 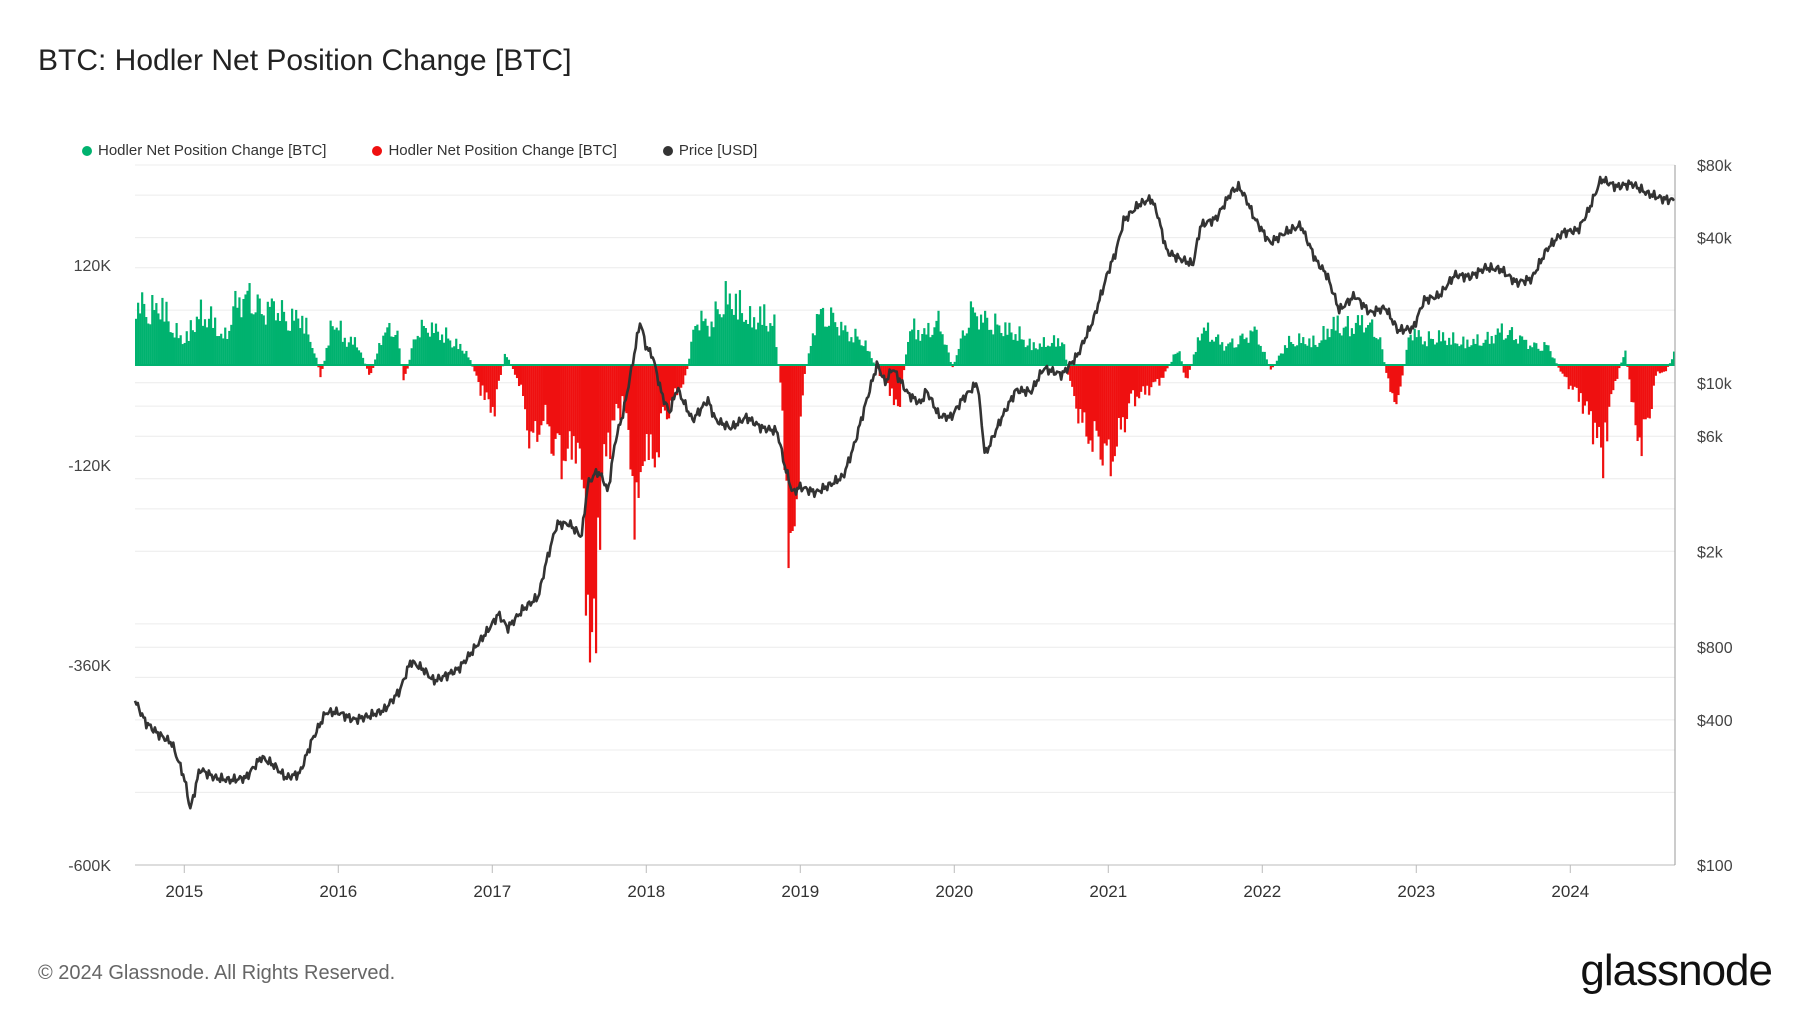 I want to click on legend-item-price: Price [USD], so click(x=709, y=150).